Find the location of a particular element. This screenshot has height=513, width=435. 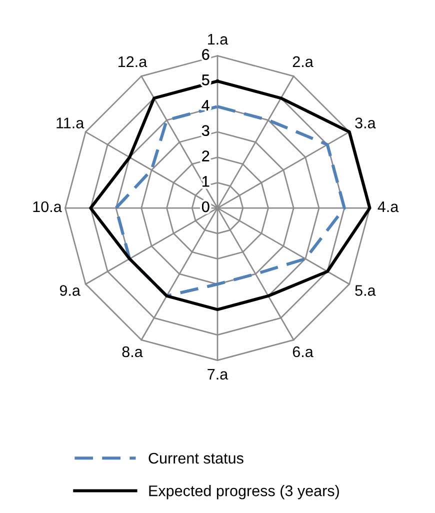

spoke-label: 12.a is located at coordinates (133, 62).